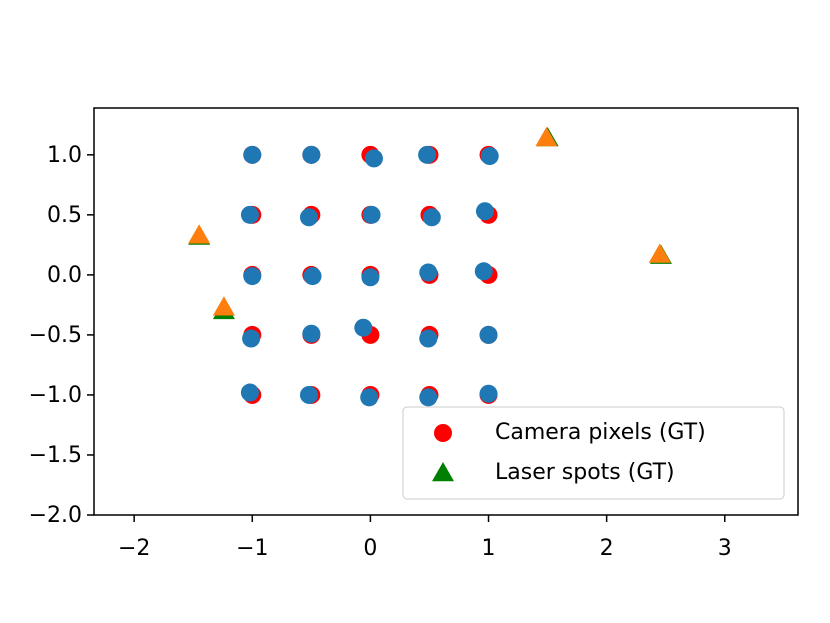  What do you see at coordinates (64, 275) in the screenshot?
I see `y-tick-label: 0.0` at bounding box center [64, 275].